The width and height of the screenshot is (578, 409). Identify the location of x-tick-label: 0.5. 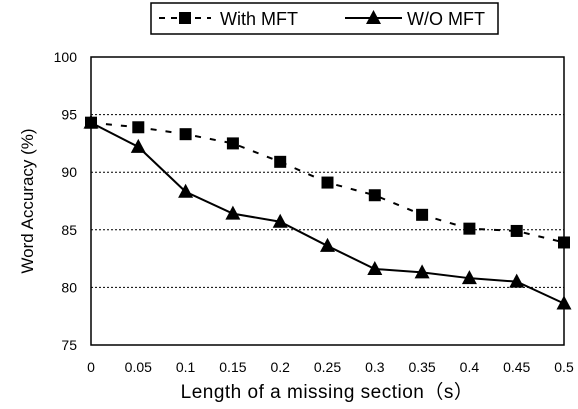
(564, 367).